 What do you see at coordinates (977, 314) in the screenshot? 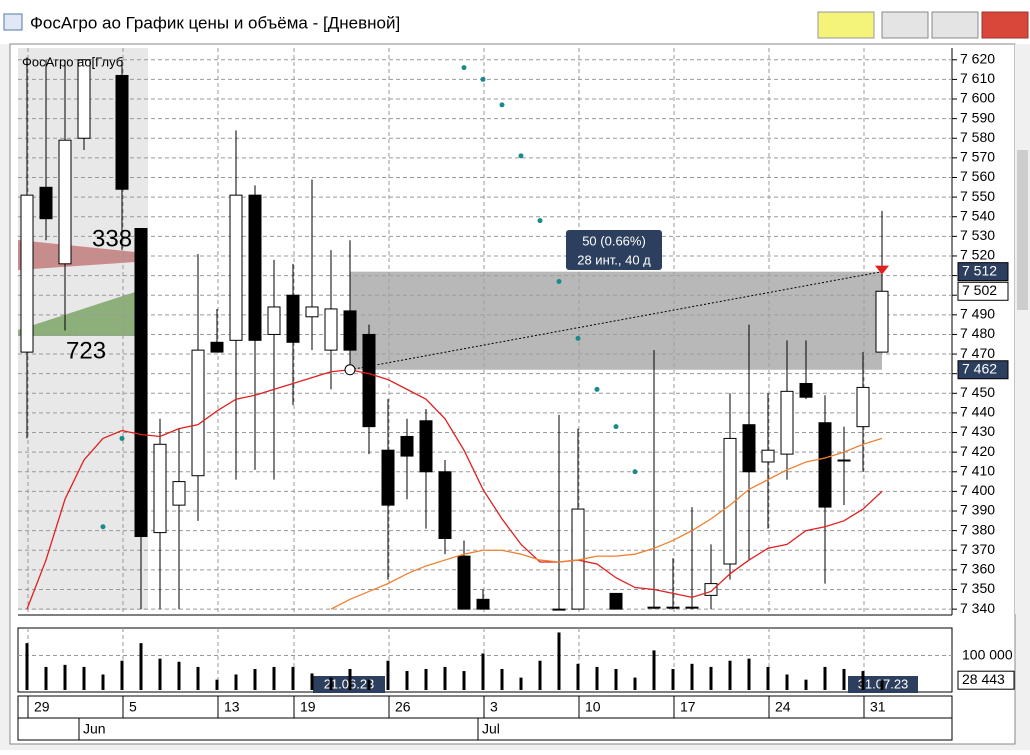
I see `y-tick-label: 7 490` at bounding box center [977, 314].